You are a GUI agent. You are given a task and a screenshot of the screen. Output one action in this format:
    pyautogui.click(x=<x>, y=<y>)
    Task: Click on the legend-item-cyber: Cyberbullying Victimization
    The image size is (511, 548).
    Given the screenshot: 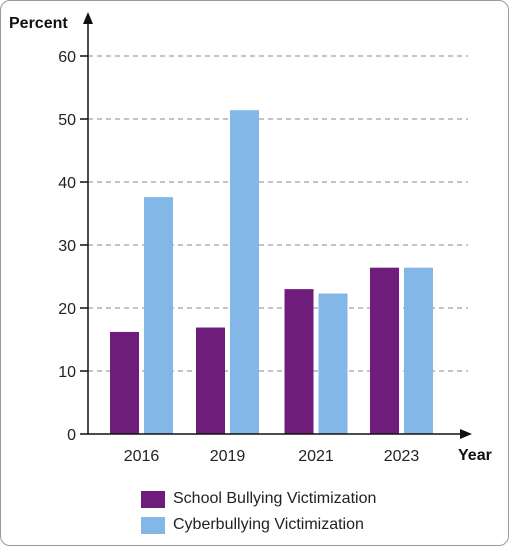 What is the action you would take?
    pyautogui.click(x=258, y=525)
    